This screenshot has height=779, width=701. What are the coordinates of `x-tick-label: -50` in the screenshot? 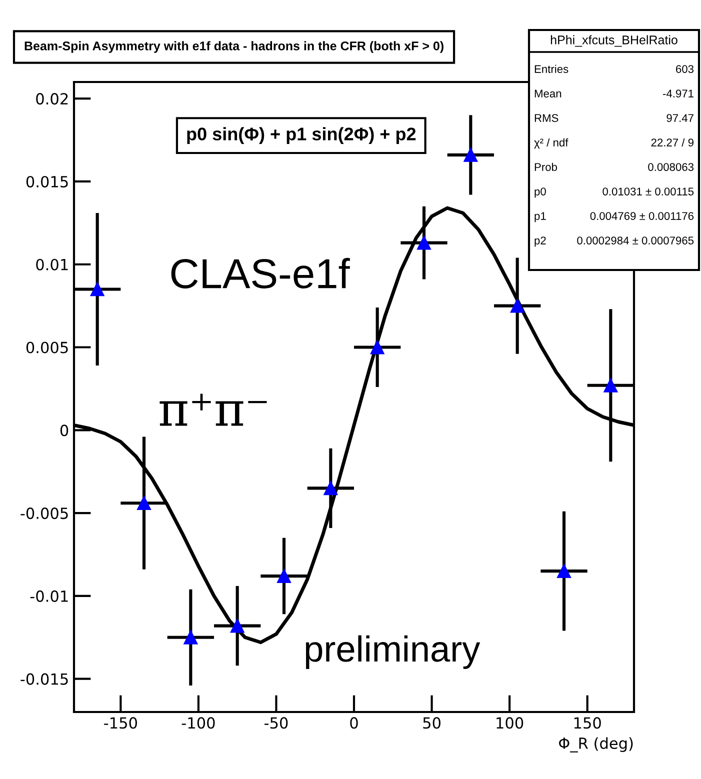 It's located at (276, 723).